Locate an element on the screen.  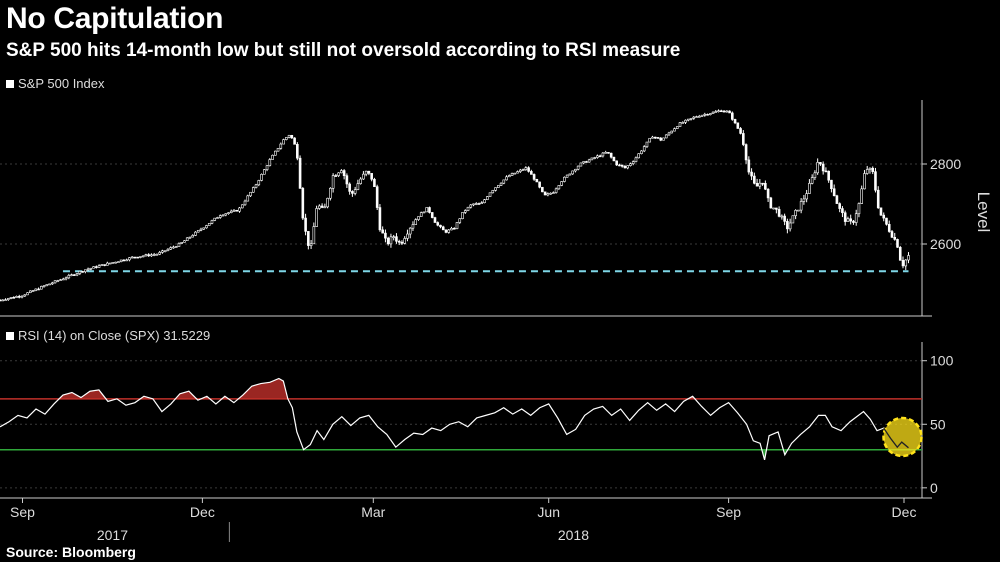
source-note: Source: Bloomberg is located at coordinates (71, 552).